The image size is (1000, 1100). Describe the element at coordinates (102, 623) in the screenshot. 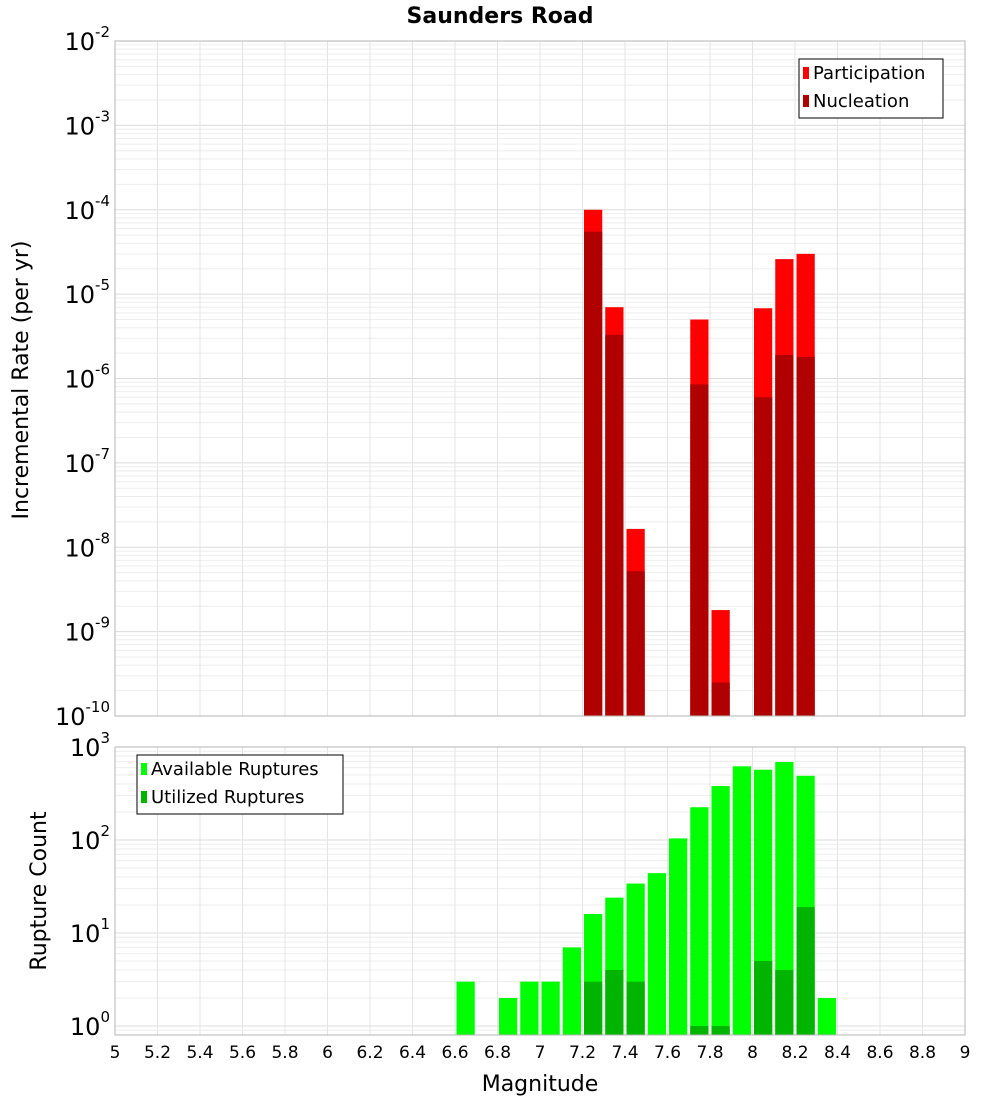

I see `y-tick-exponent: -9` at that location.